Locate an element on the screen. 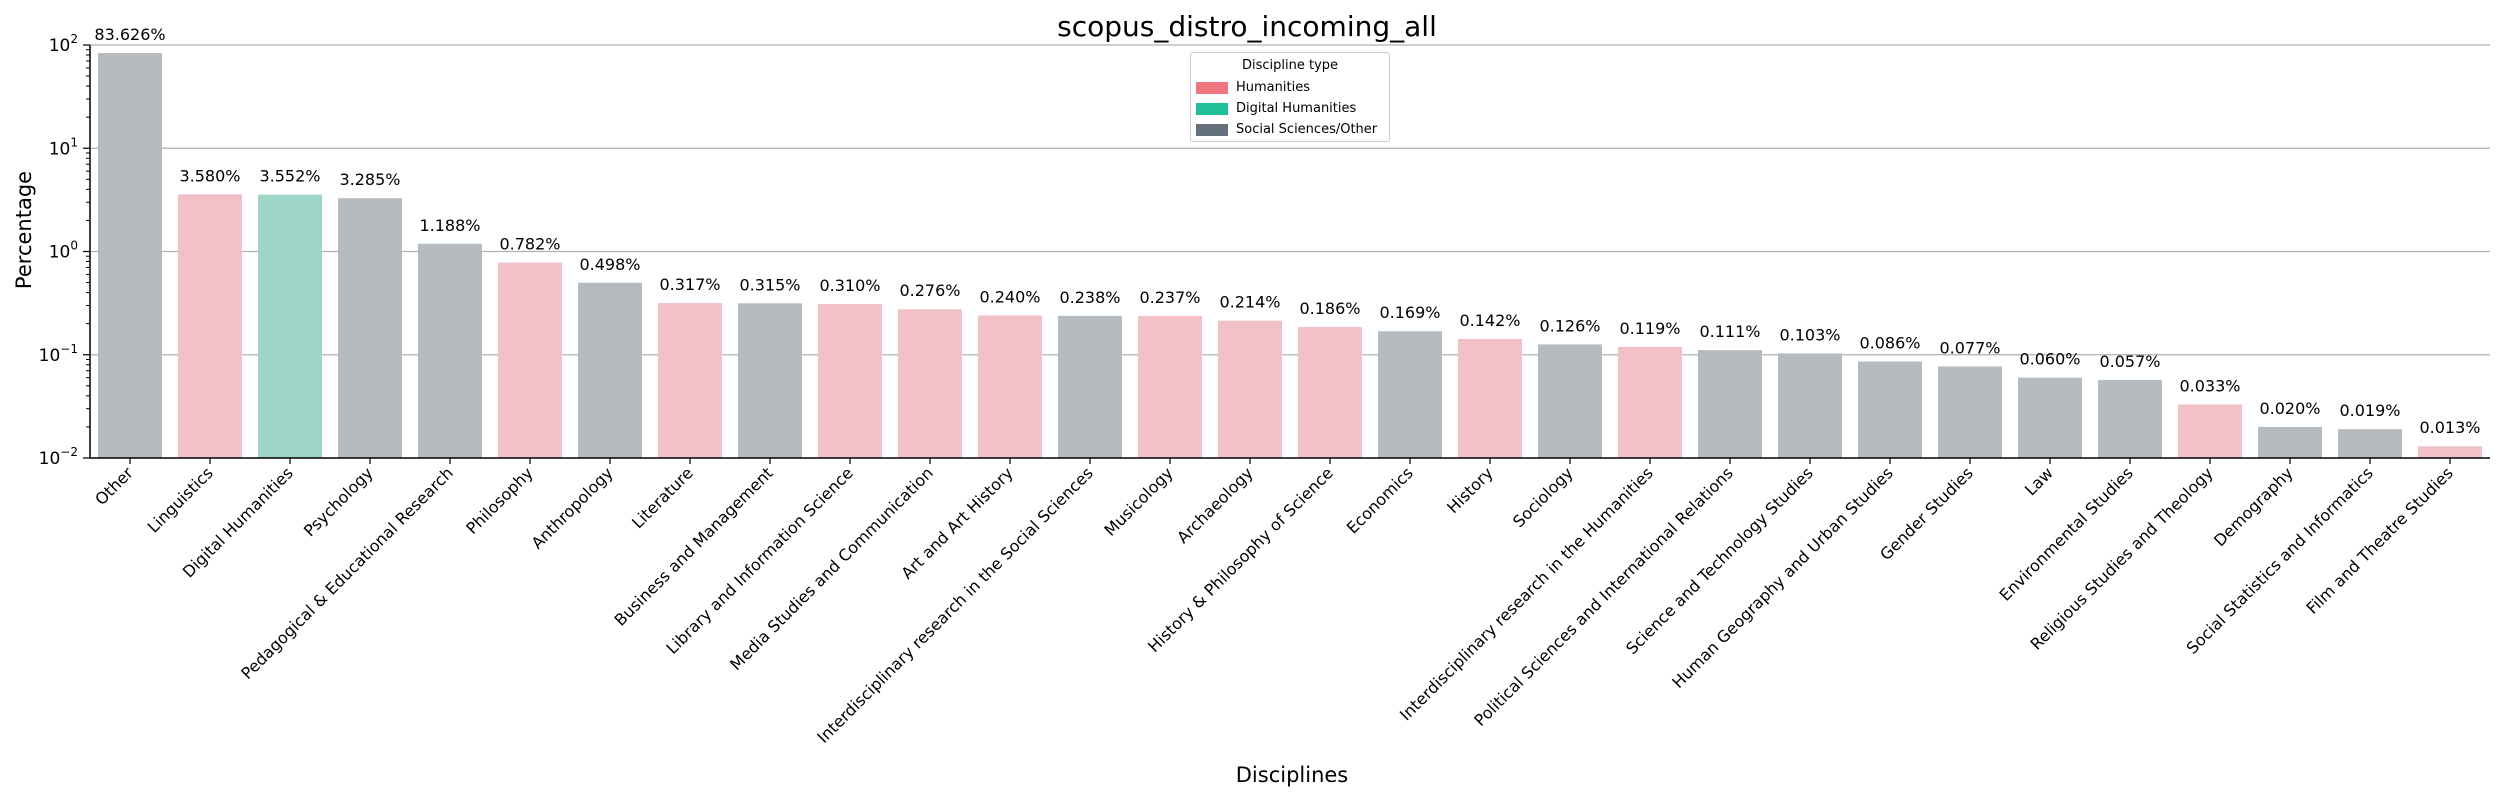  x-tick-label-economics: Economics is located at coordinates (1380, 500).